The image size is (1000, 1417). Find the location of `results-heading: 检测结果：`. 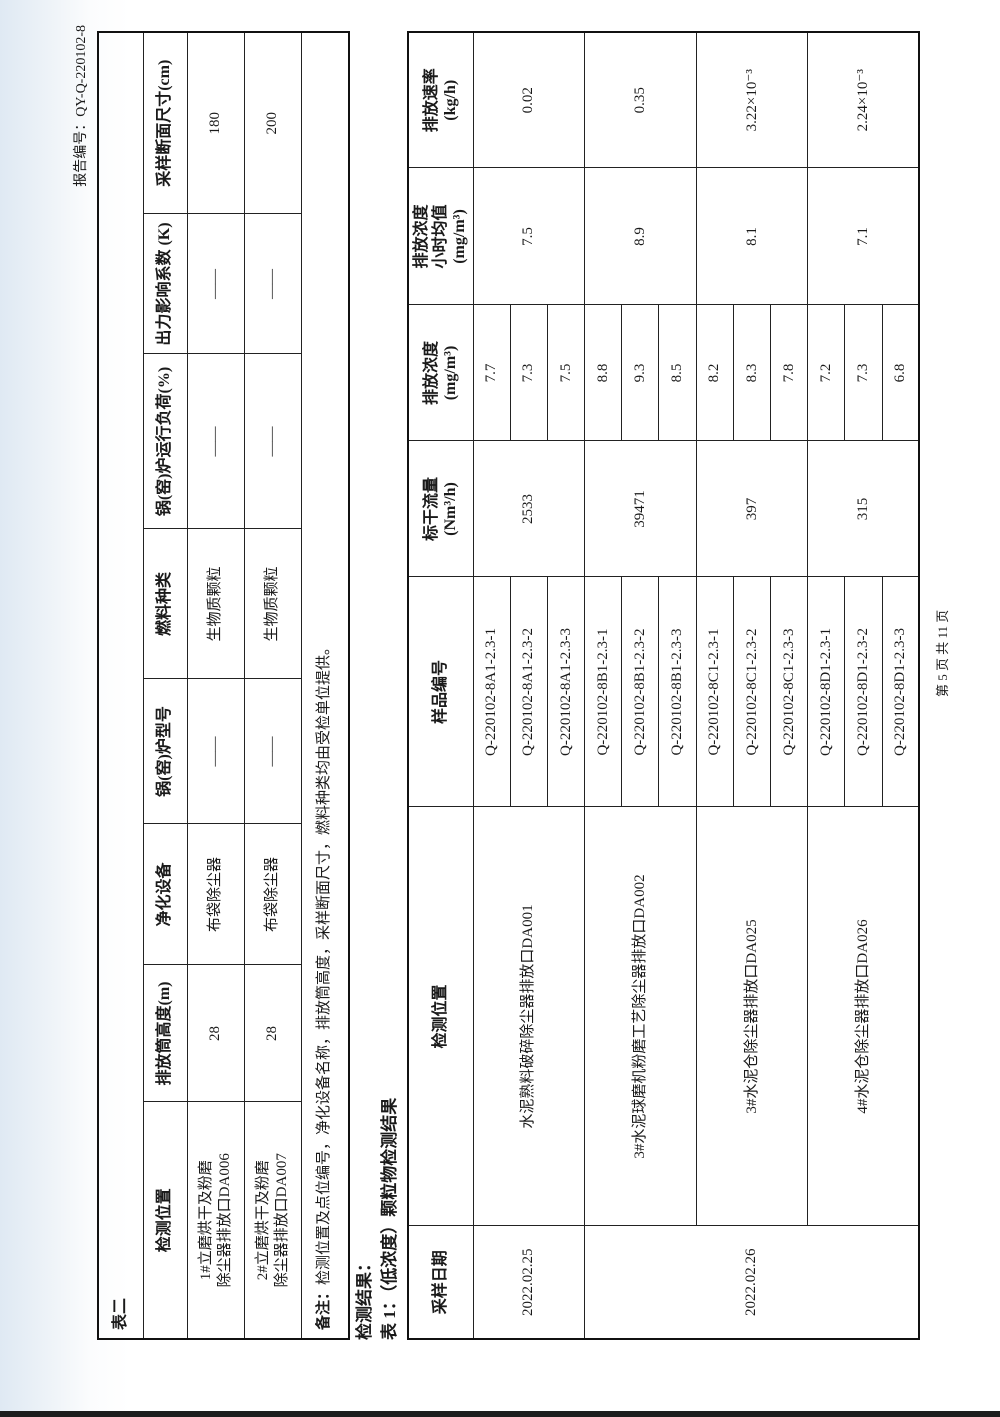

results-heading: 检测结果： is located at coordinates (364, 1297).